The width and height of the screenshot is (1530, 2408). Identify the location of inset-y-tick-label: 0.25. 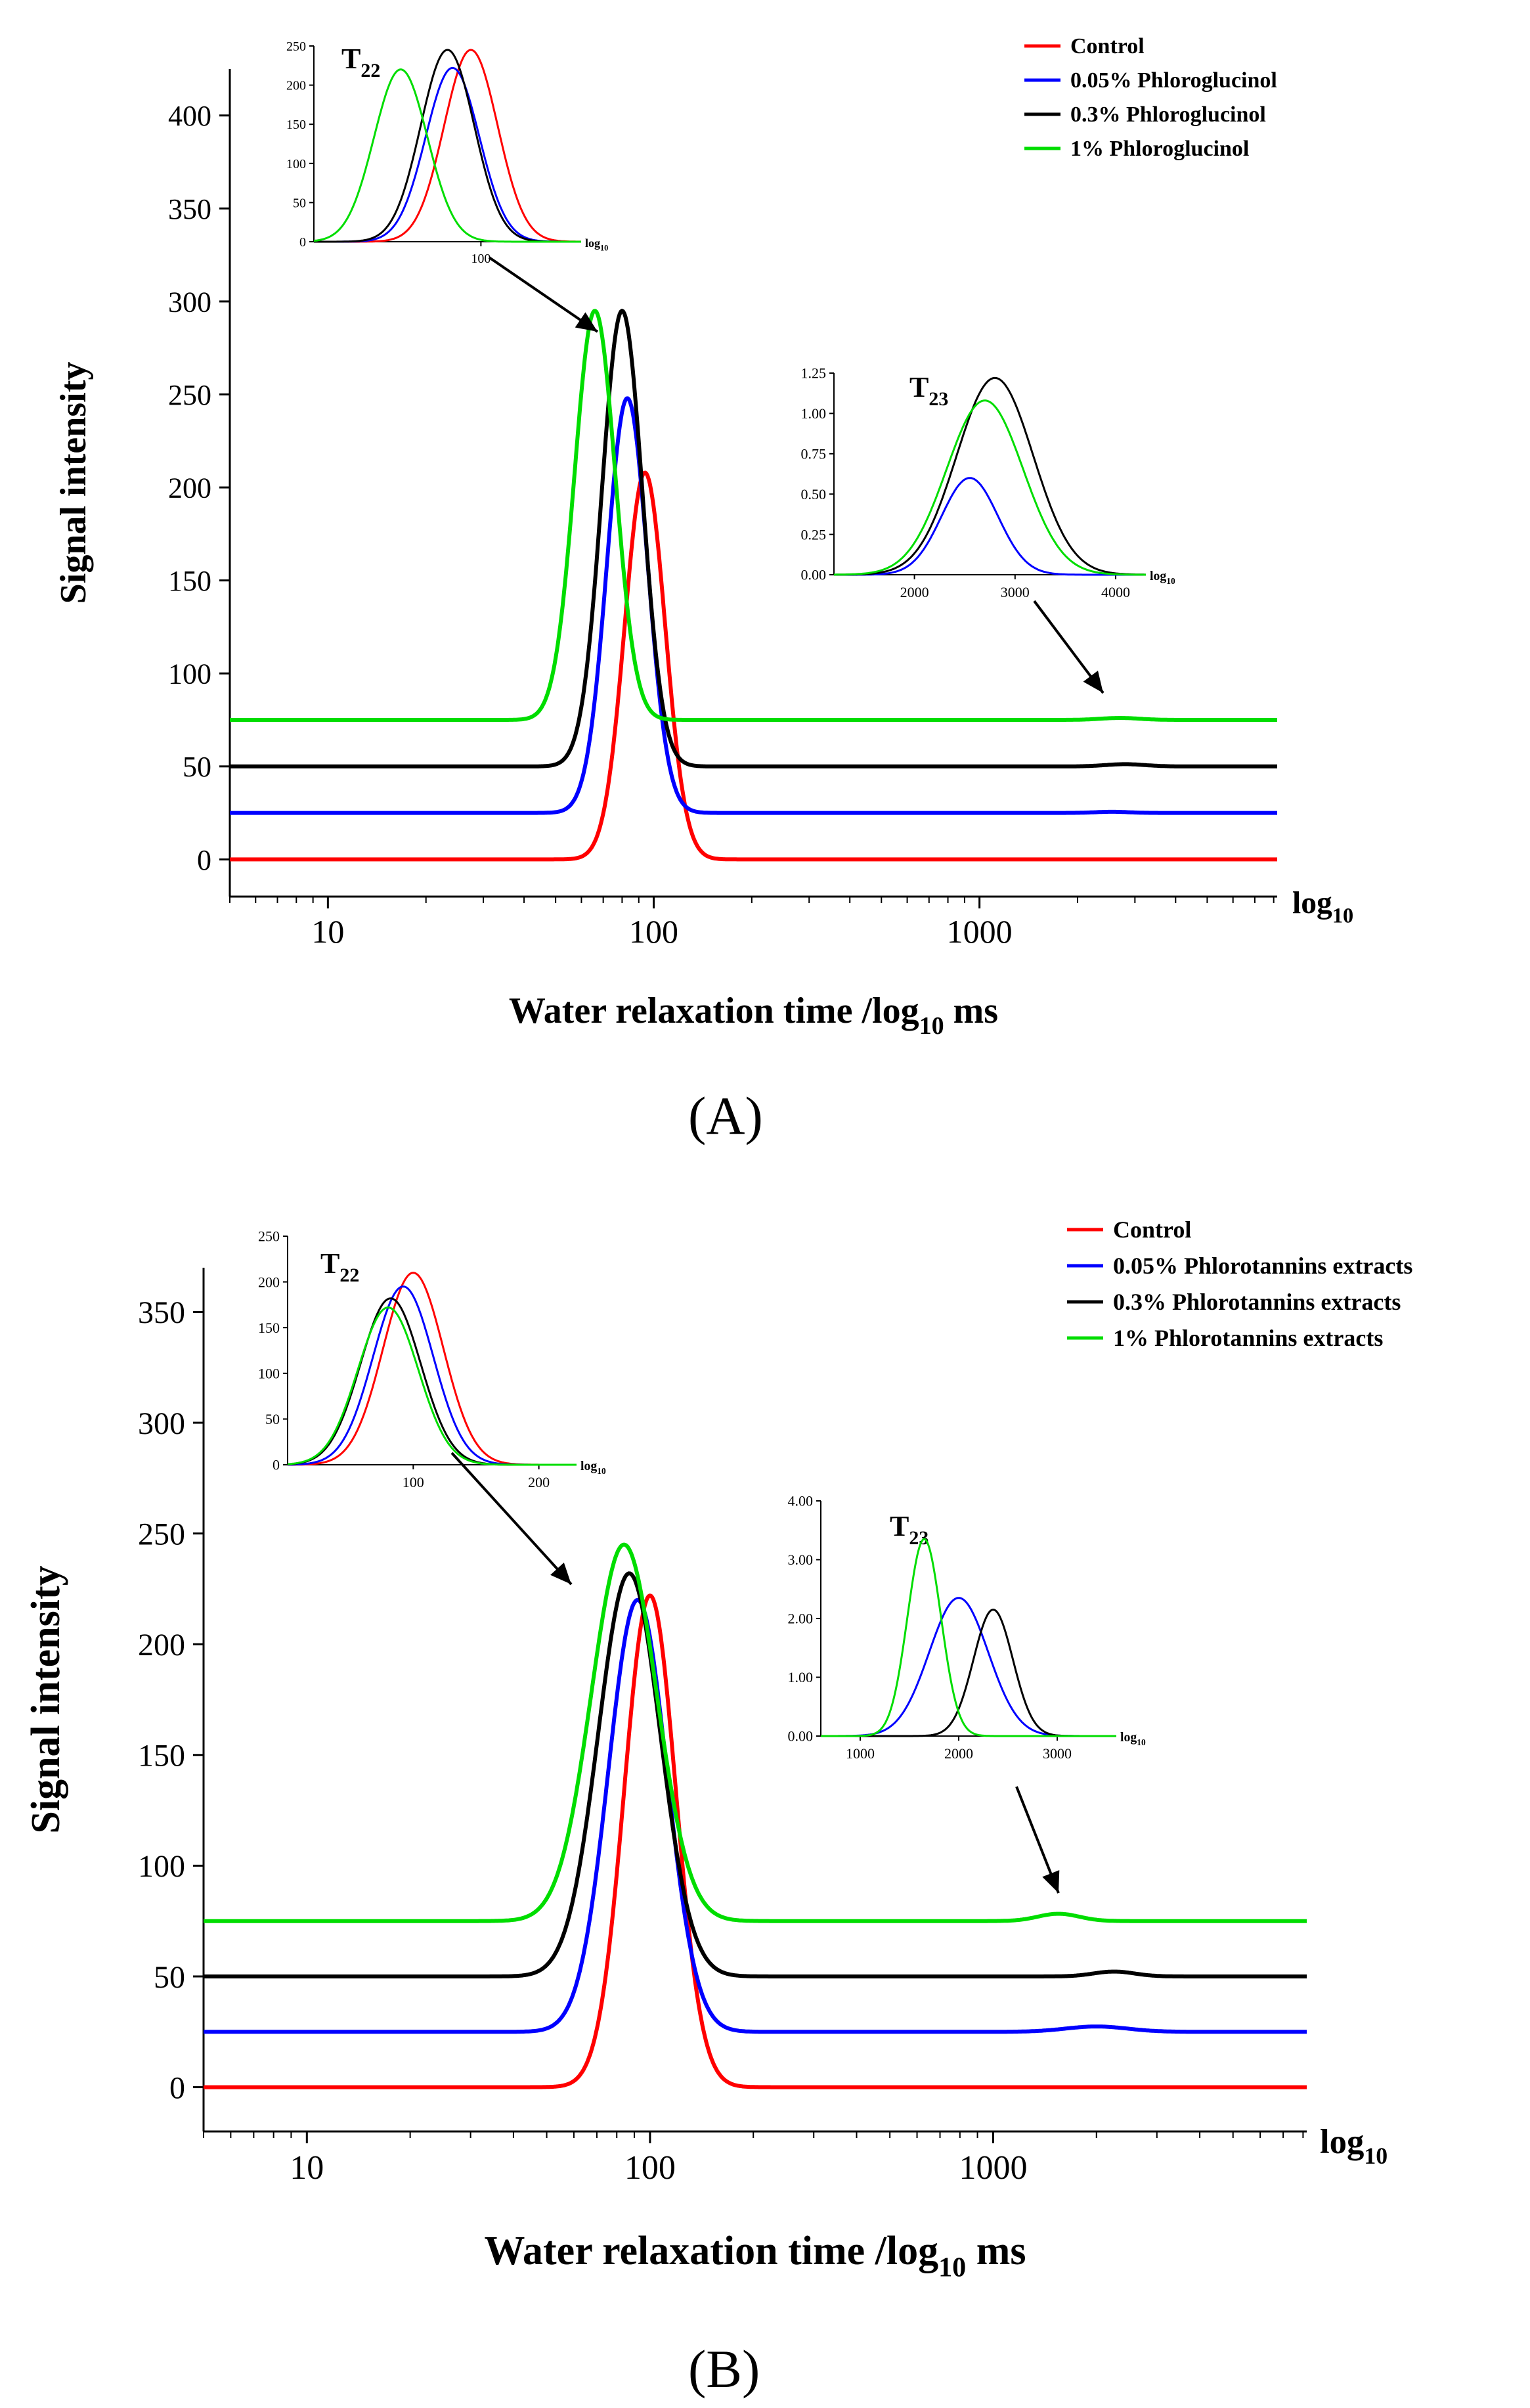
(814, 534).